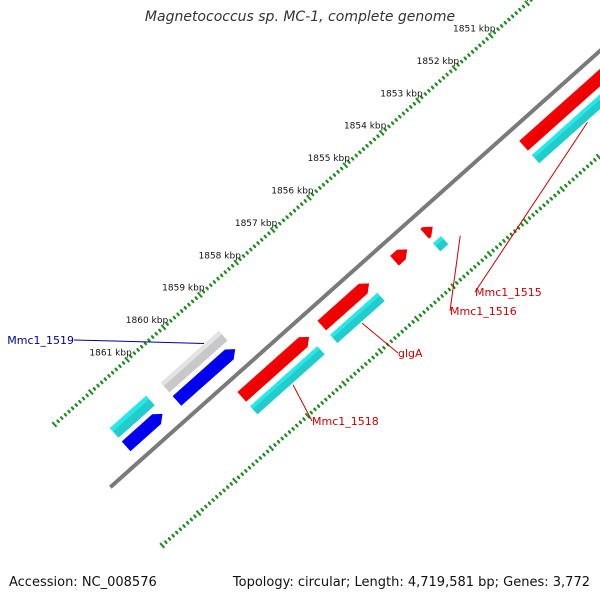 This screenshot has height=600, width=600. I want to click on map-title: Magnetococcus sp. MC-1, complete genome, so click(300, 17).